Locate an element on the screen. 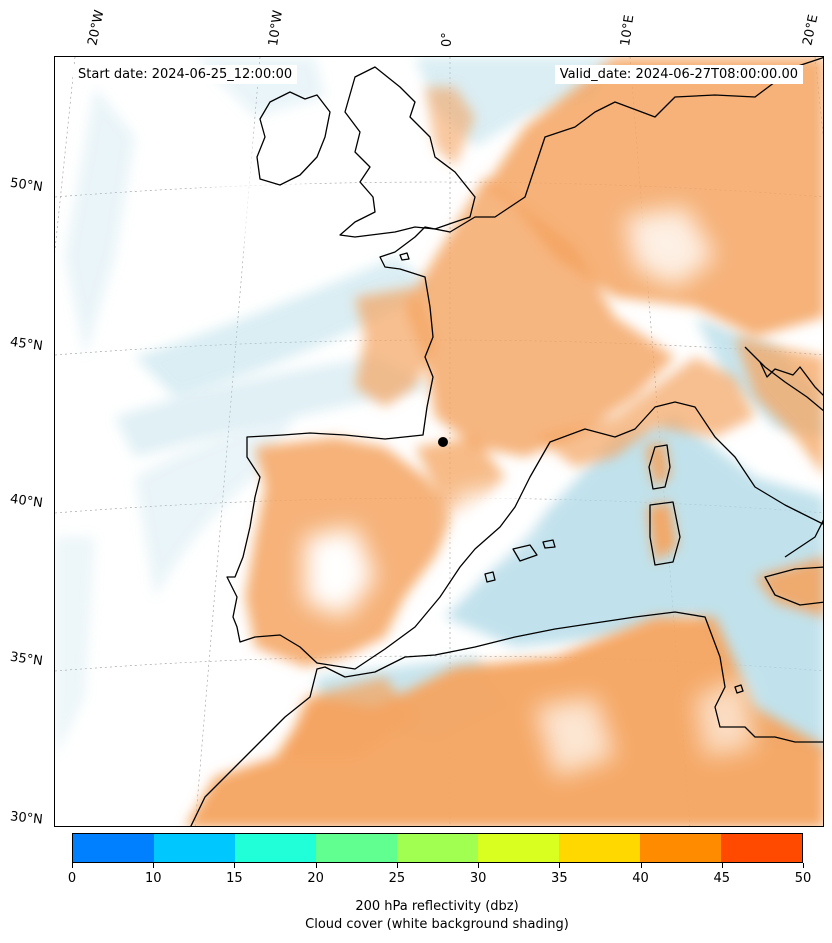 Image resolution: width=832 pixels, height=943 pixels. coast-mallorca is located at coordinates (525, 553).